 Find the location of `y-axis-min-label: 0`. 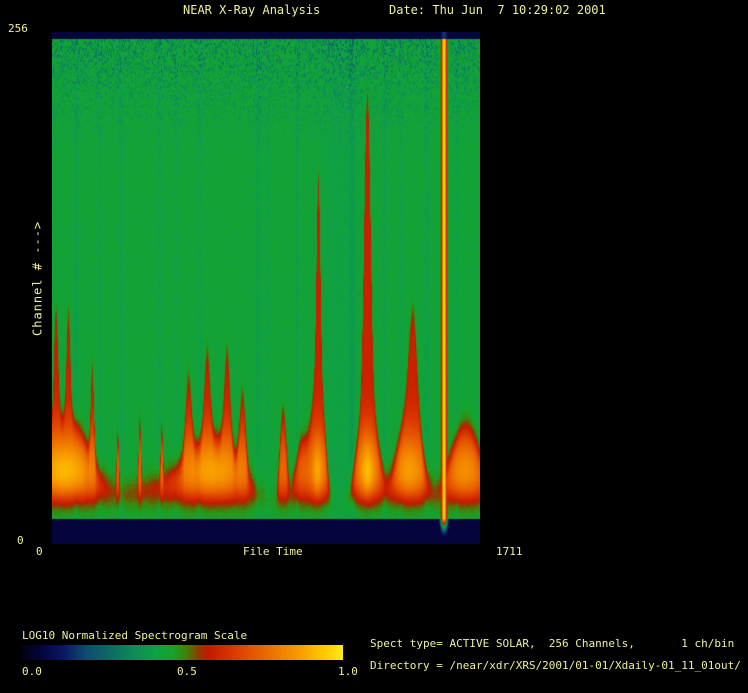

y-axis-min-label: 0 is located at coordinates (20, 540).